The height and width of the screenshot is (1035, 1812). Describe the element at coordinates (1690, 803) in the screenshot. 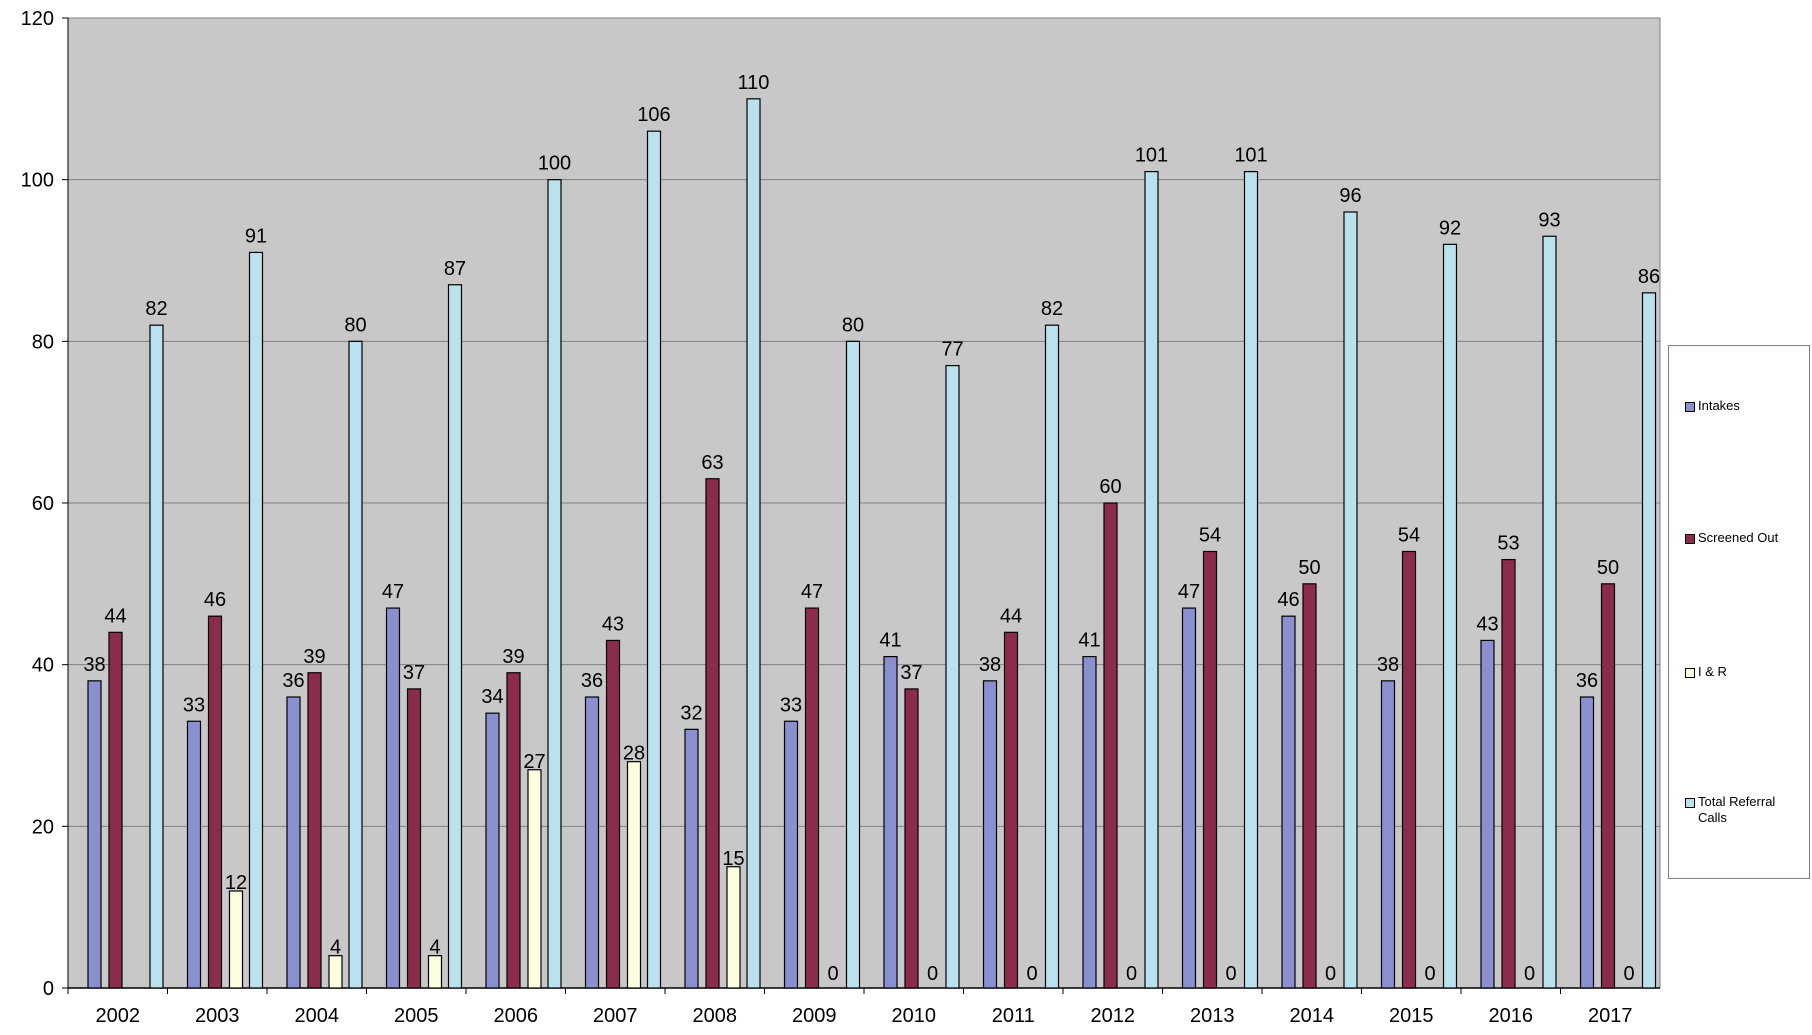

I see `legend-swatch-total-referral-calls` at that location.